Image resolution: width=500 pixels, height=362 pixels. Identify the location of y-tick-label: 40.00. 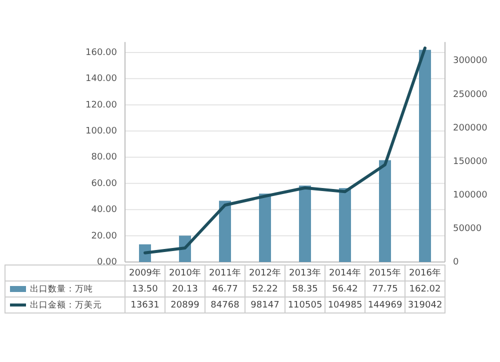
(104, 210).